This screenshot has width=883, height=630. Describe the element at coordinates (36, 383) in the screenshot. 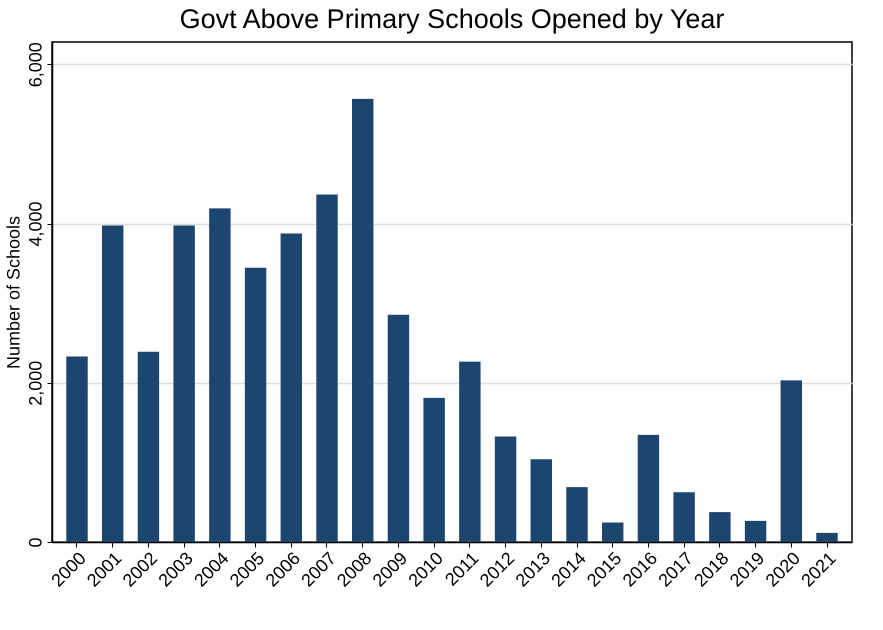

I see `y-tick-label: 2,000` at that location.